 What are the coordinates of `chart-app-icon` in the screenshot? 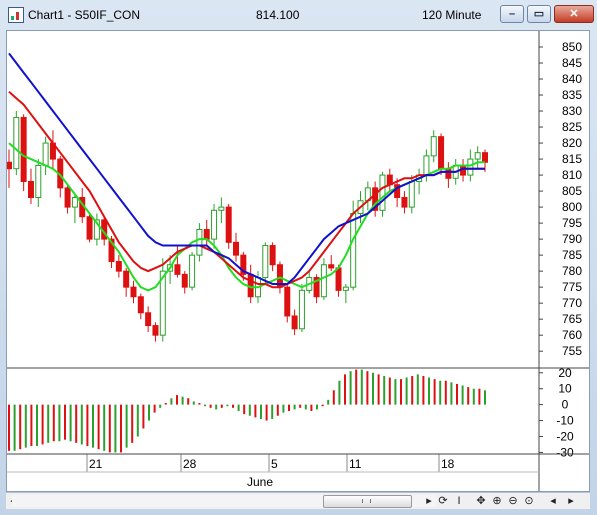 It's located at (16, 15).